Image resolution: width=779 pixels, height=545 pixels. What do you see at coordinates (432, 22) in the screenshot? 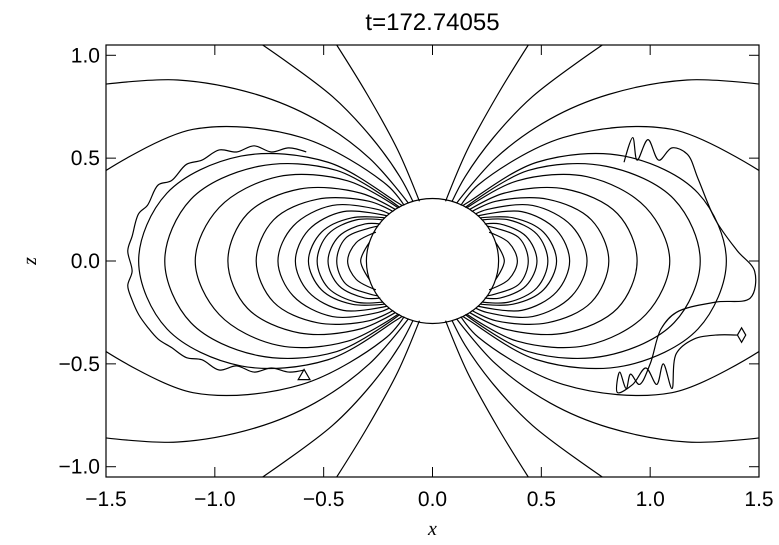
I see `chart-title: t=172.74055` at bounding box center [432, 22].